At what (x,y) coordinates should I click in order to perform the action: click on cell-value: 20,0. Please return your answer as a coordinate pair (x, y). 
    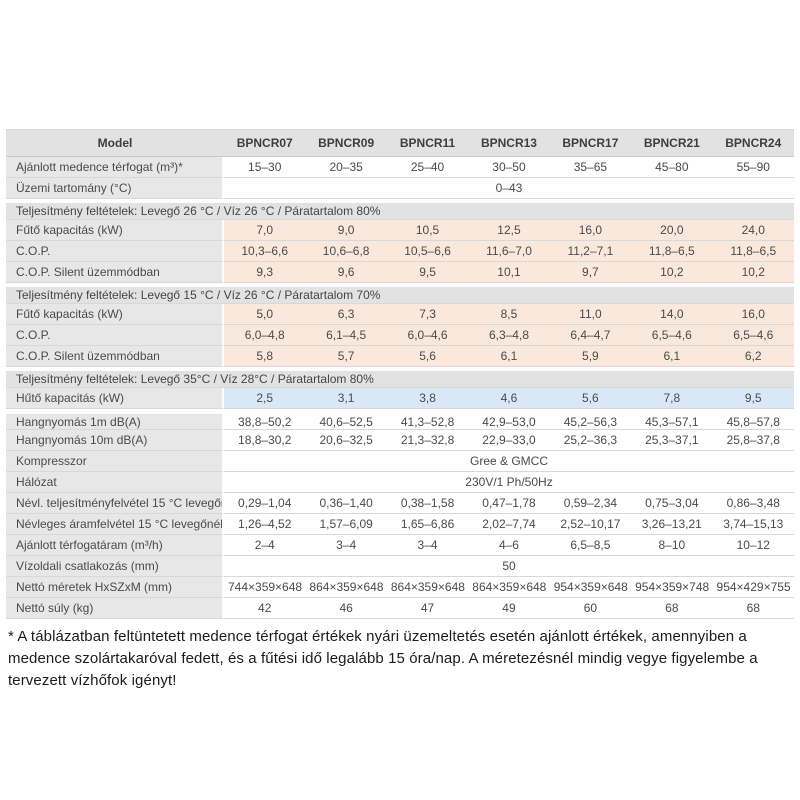
    Looking at the image, I should click on (672, 230).